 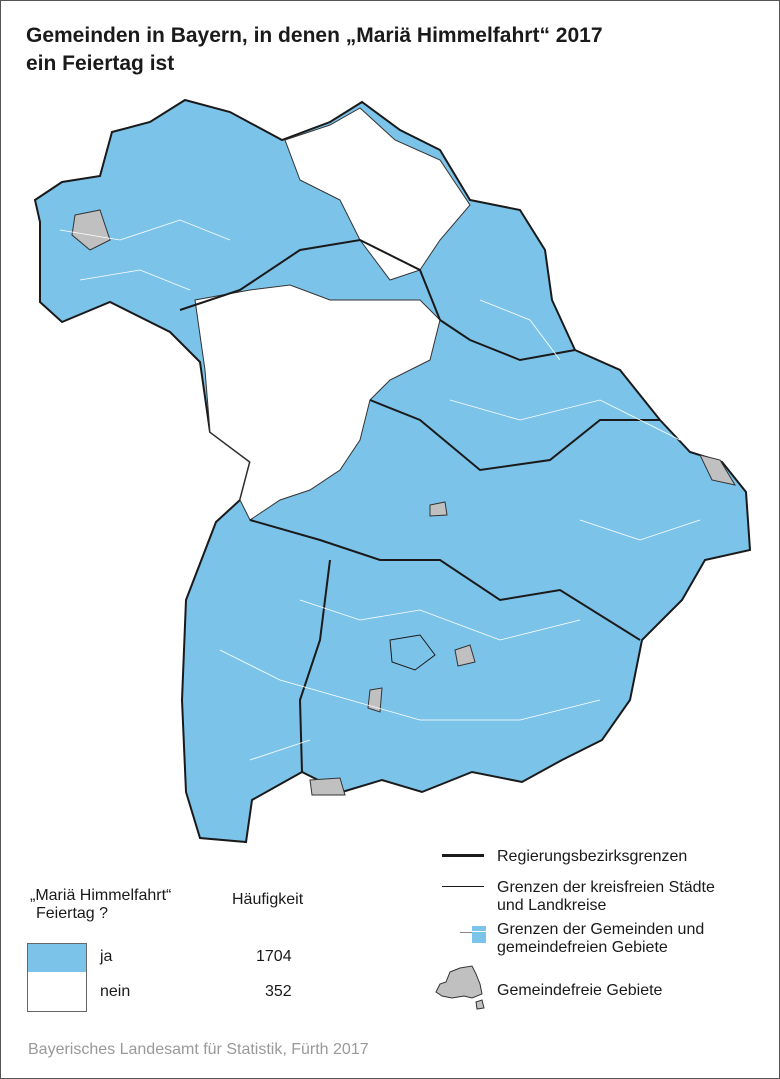 What do you see at coordinates (100, 63) in the screenshot?
I see `title-line-2: ein Feiertag ist` at bounding box center [100, 63].